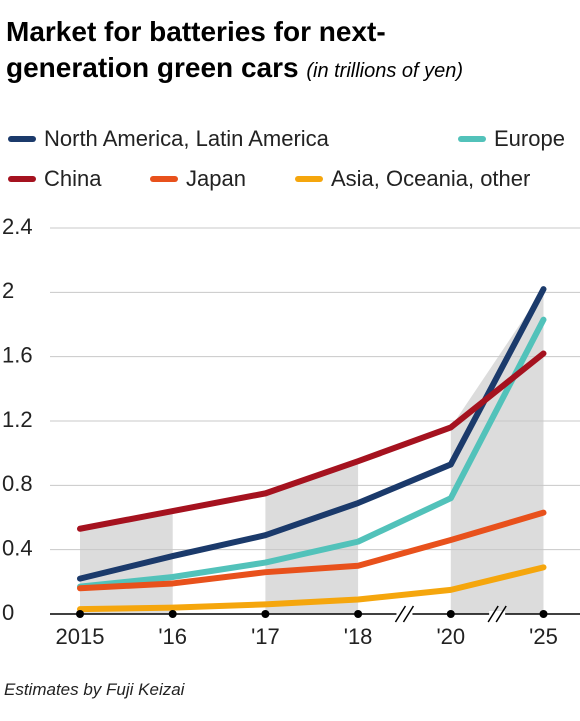 This screenshot has height=721, width=580. Describe the element at coordinates (73, 178) in the screenshot. I see `legend-label: China` at that location.